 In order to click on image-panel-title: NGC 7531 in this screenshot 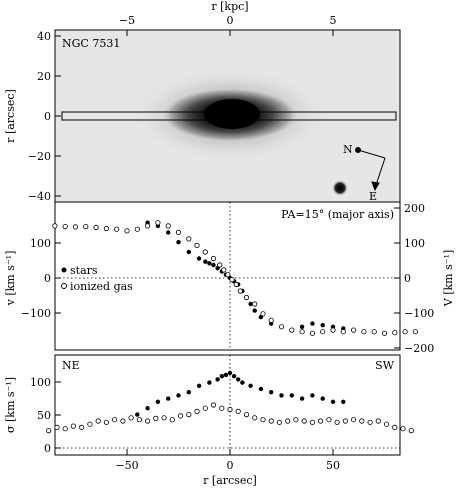, I will do `click(91, 43)`.